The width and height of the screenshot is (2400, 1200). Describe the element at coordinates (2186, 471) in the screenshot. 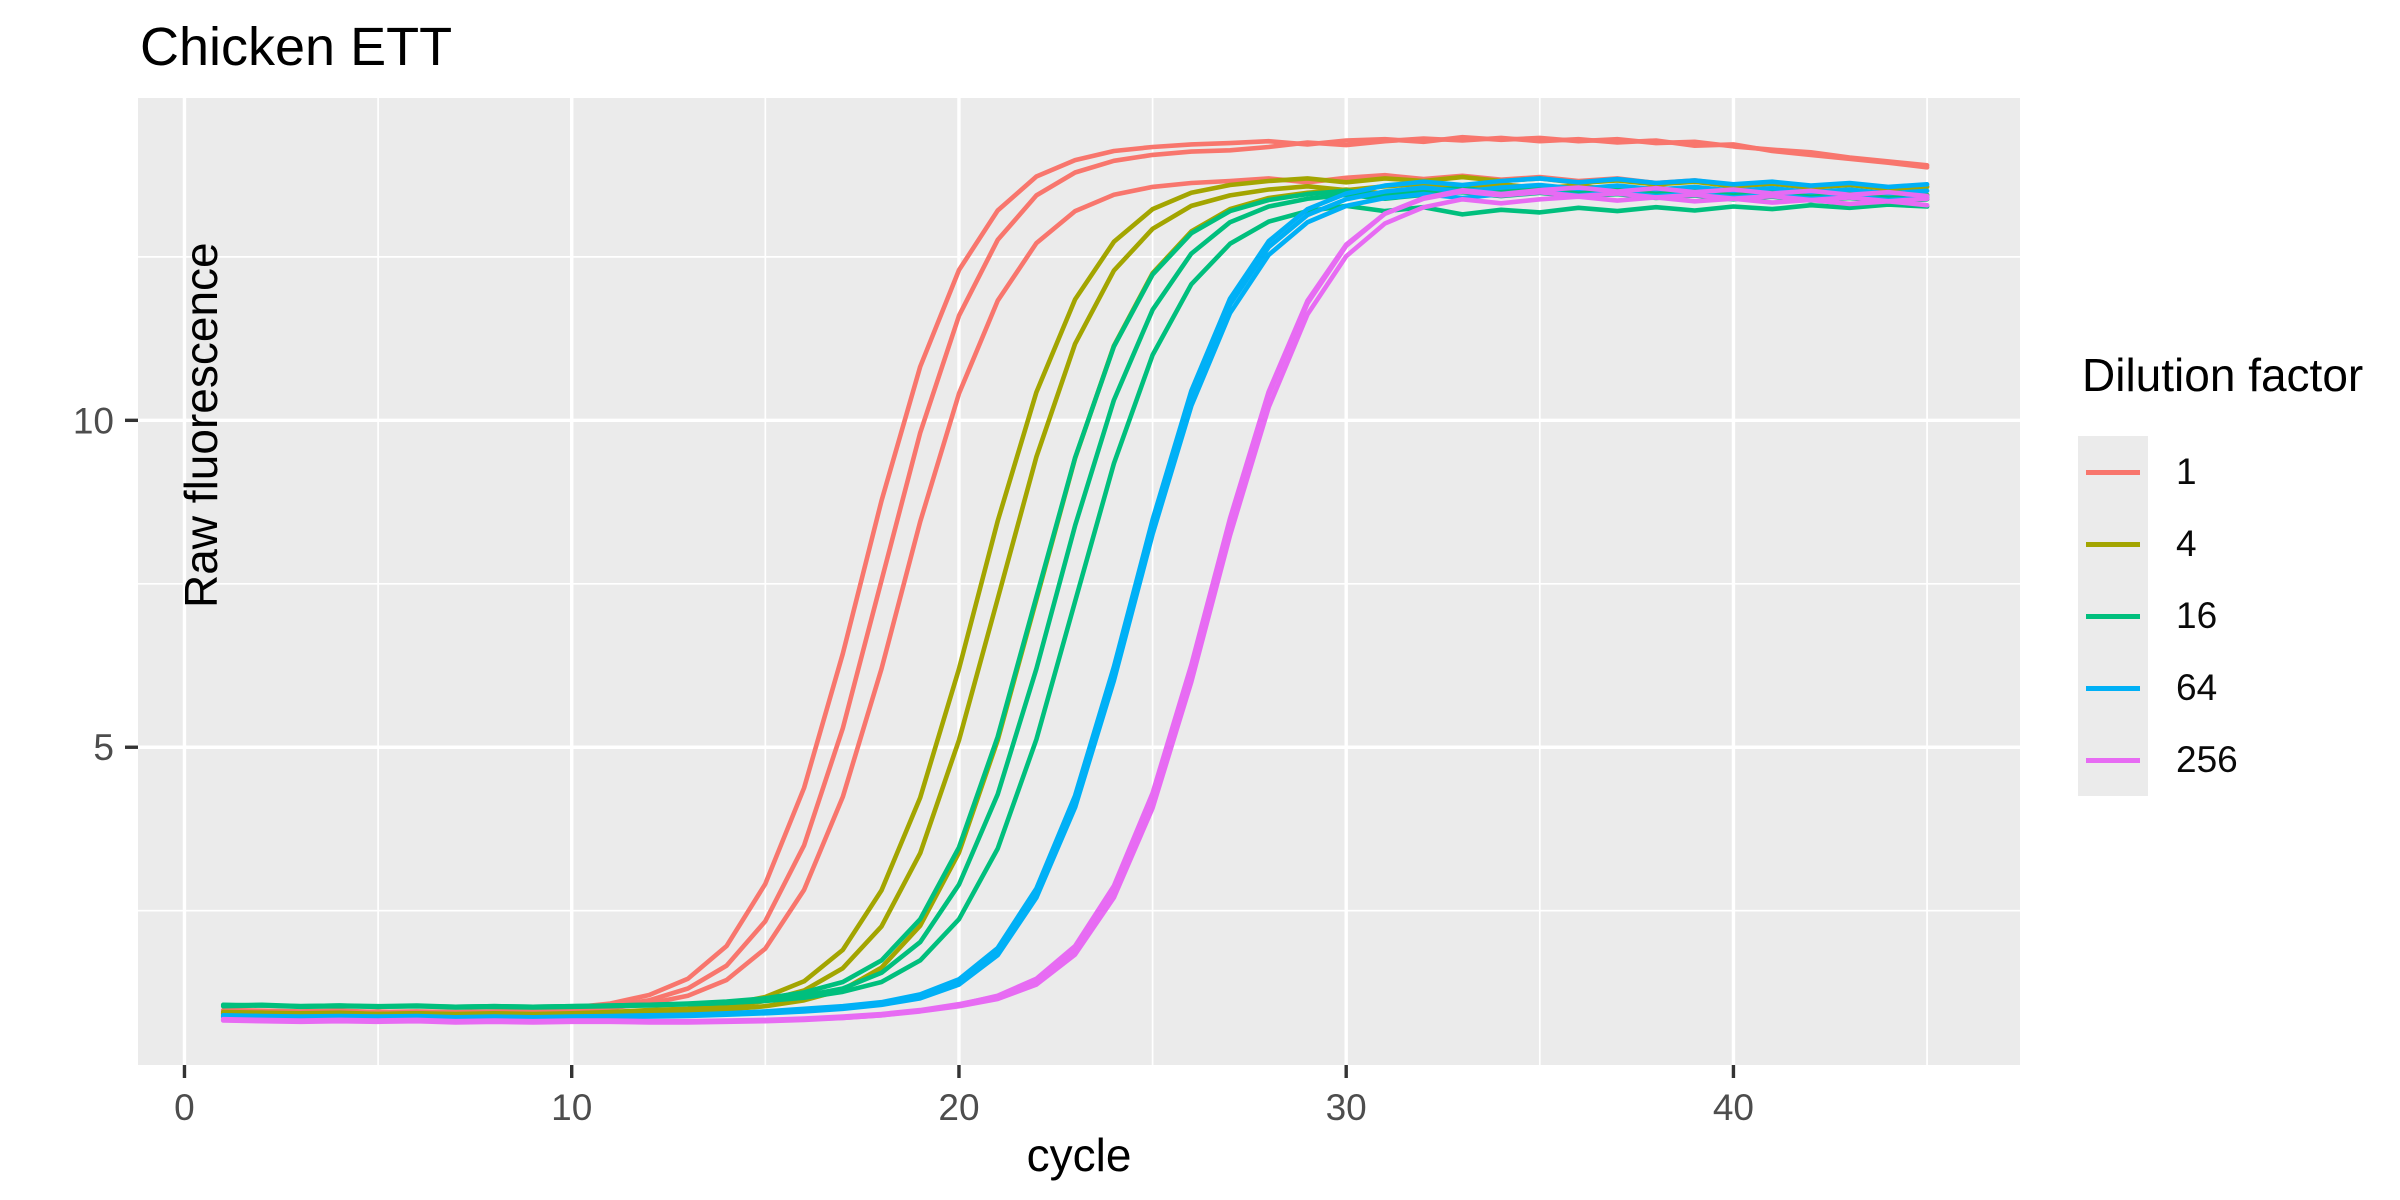

I see `legend-label: 1` at that location.